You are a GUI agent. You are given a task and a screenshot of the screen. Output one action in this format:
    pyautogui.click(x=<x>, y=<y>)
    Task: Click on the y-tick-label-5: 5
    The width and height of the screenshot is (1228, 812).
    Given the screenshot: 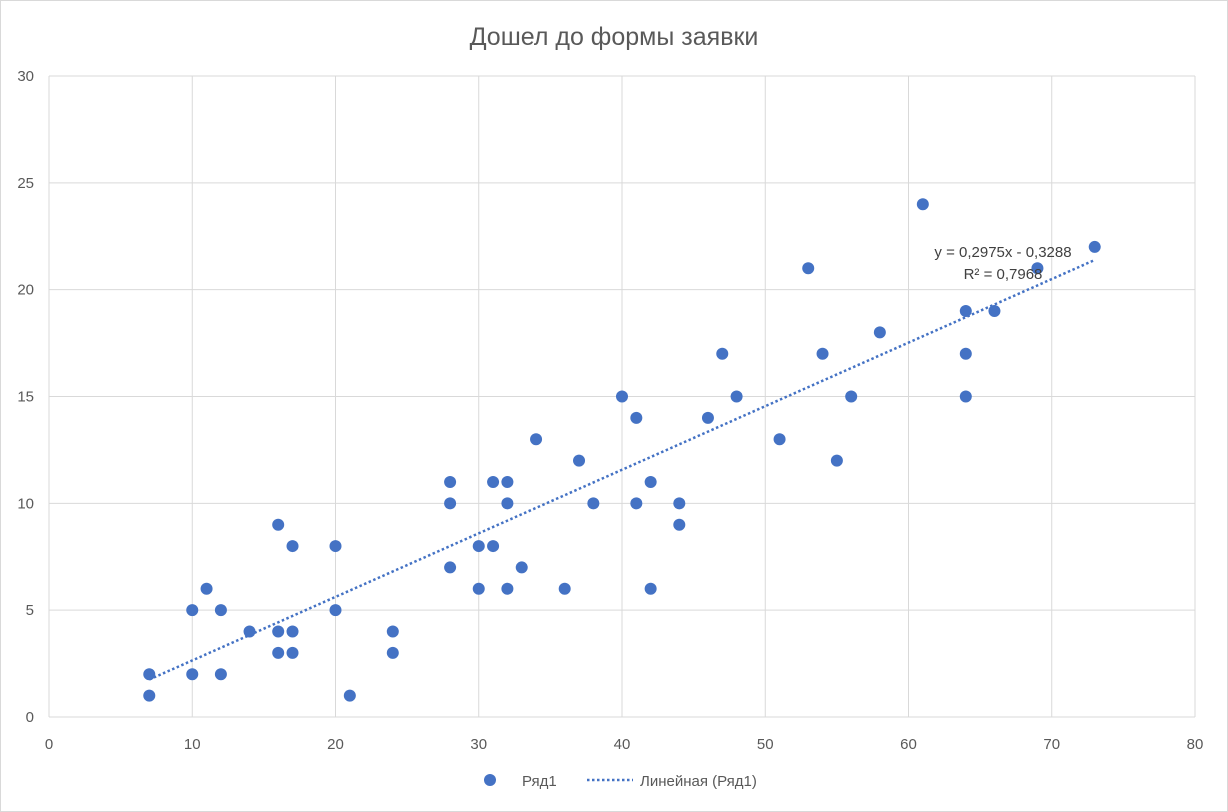 What is the action you would take?
    pyautogui.click(x=30, y=610)
    